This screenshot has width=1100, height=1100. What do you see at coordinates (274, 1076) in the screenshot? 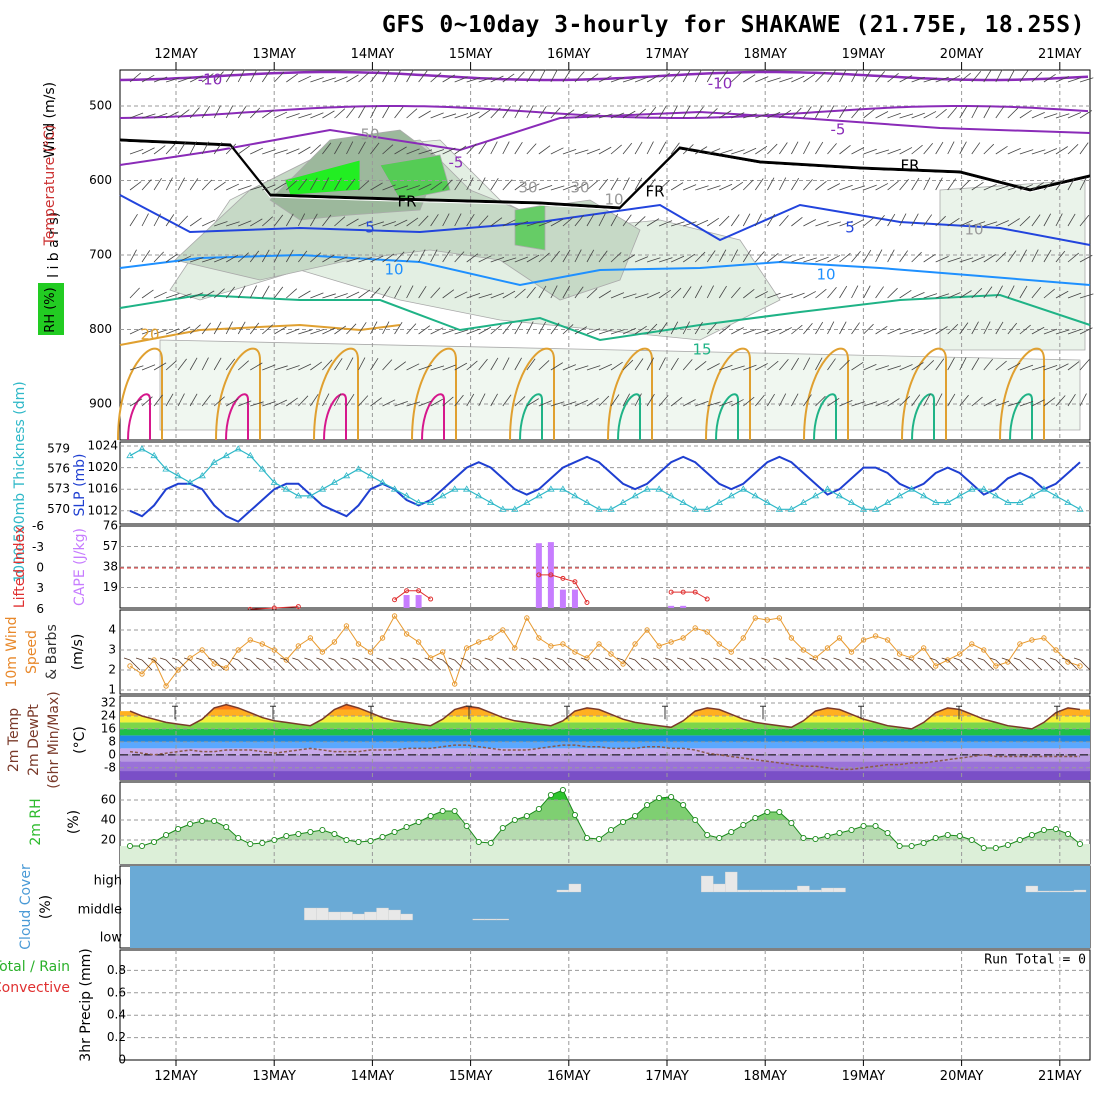
I see `bottom-date-label: 13MAY` at bounding box center [274, 1076].